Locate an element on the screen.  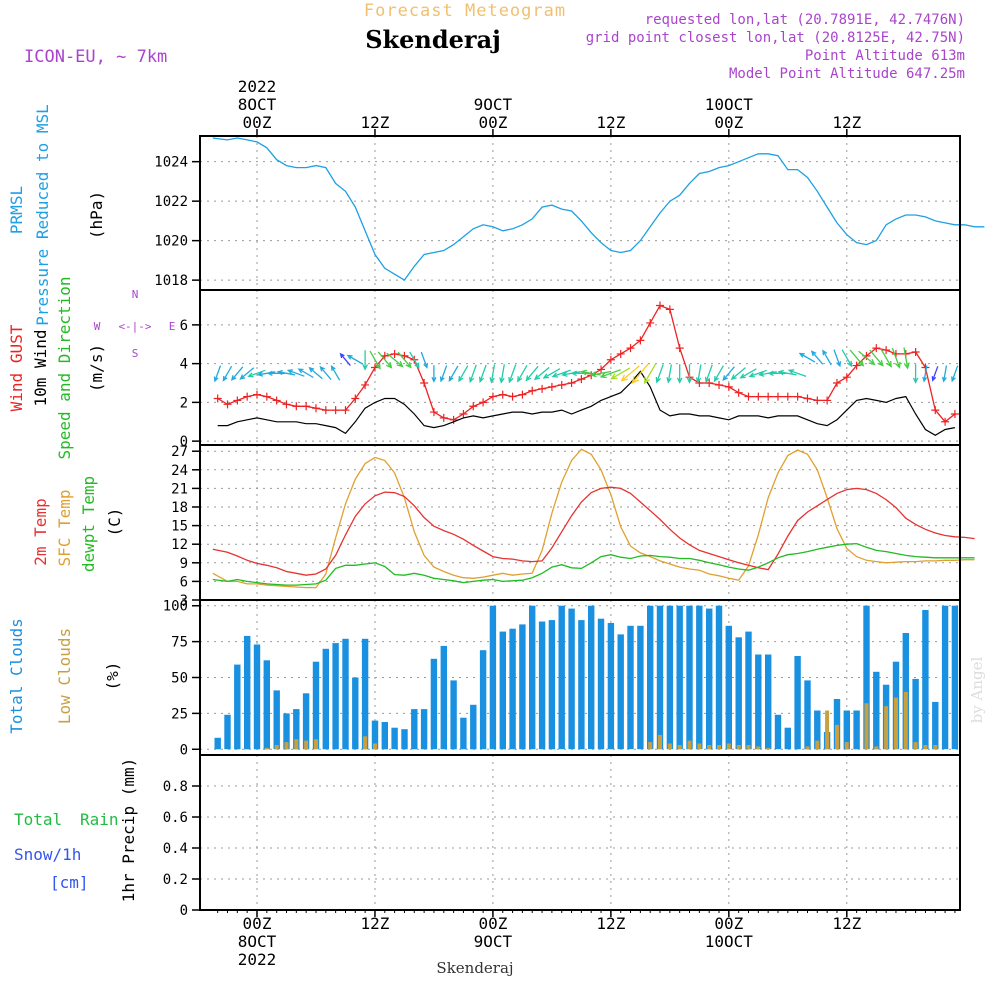
bottom-time-label: 00Z is located at coordinates (728, 923).